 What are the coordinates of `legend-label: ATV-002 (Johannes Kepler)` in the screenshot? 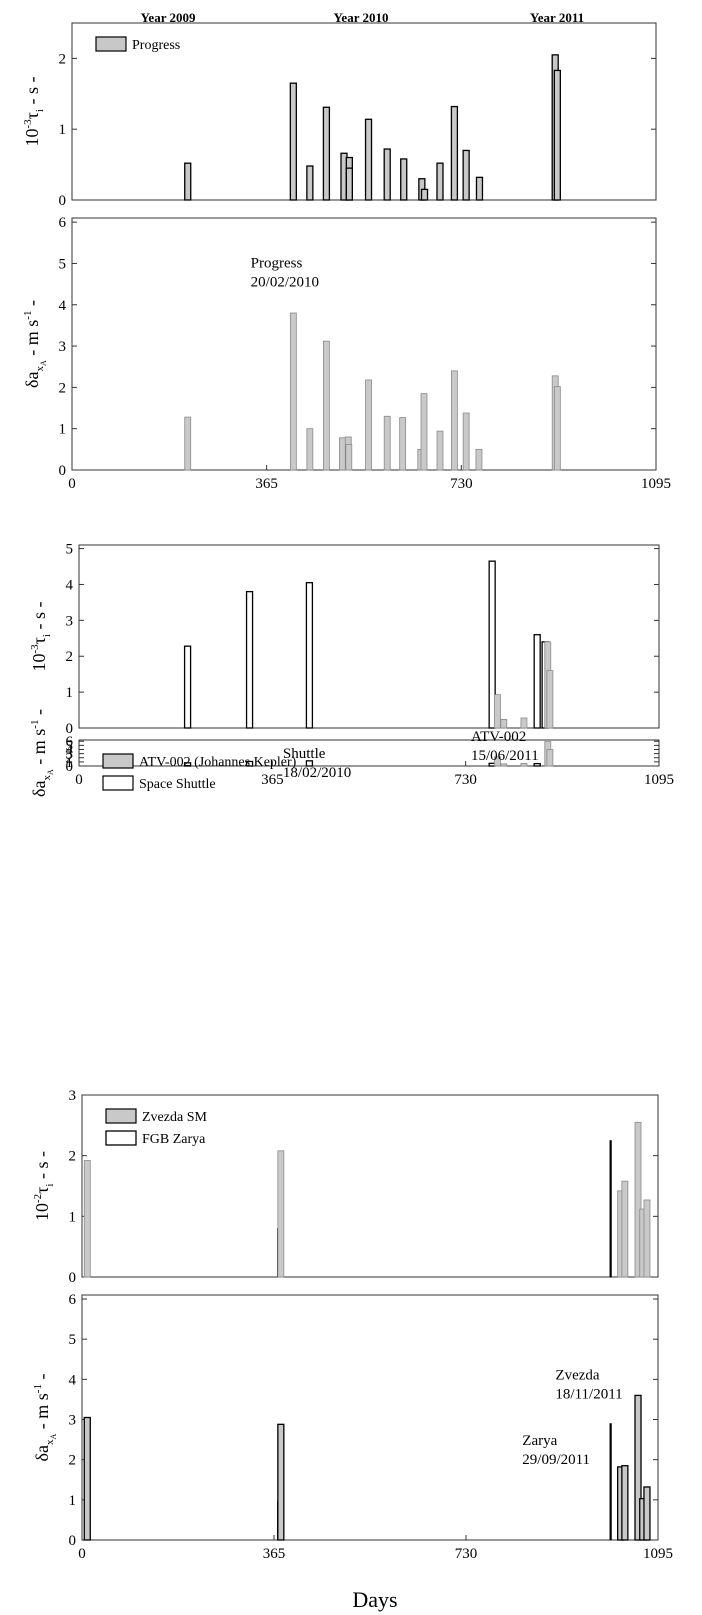 It's located at (218, 762).